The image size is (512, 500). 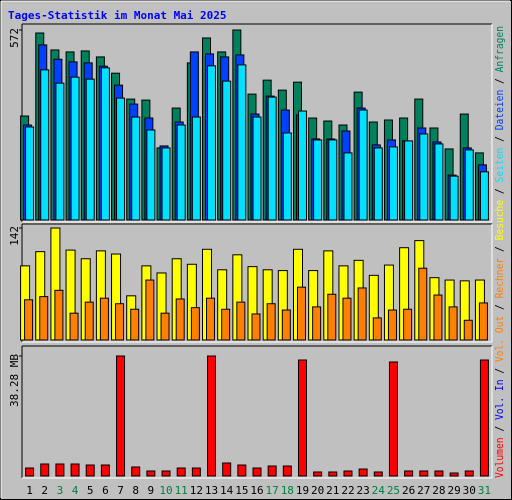 I want to click on legend-entry: Dateien, so click(x=499, y=110).